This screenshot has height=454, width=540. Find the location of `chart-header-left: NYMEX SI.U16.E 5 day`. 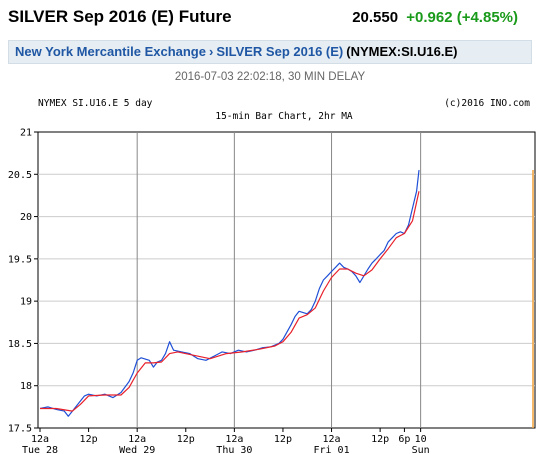

chart-header-left: NYMEX SI.U16.E 5 day is located at coordinates (95, 103).